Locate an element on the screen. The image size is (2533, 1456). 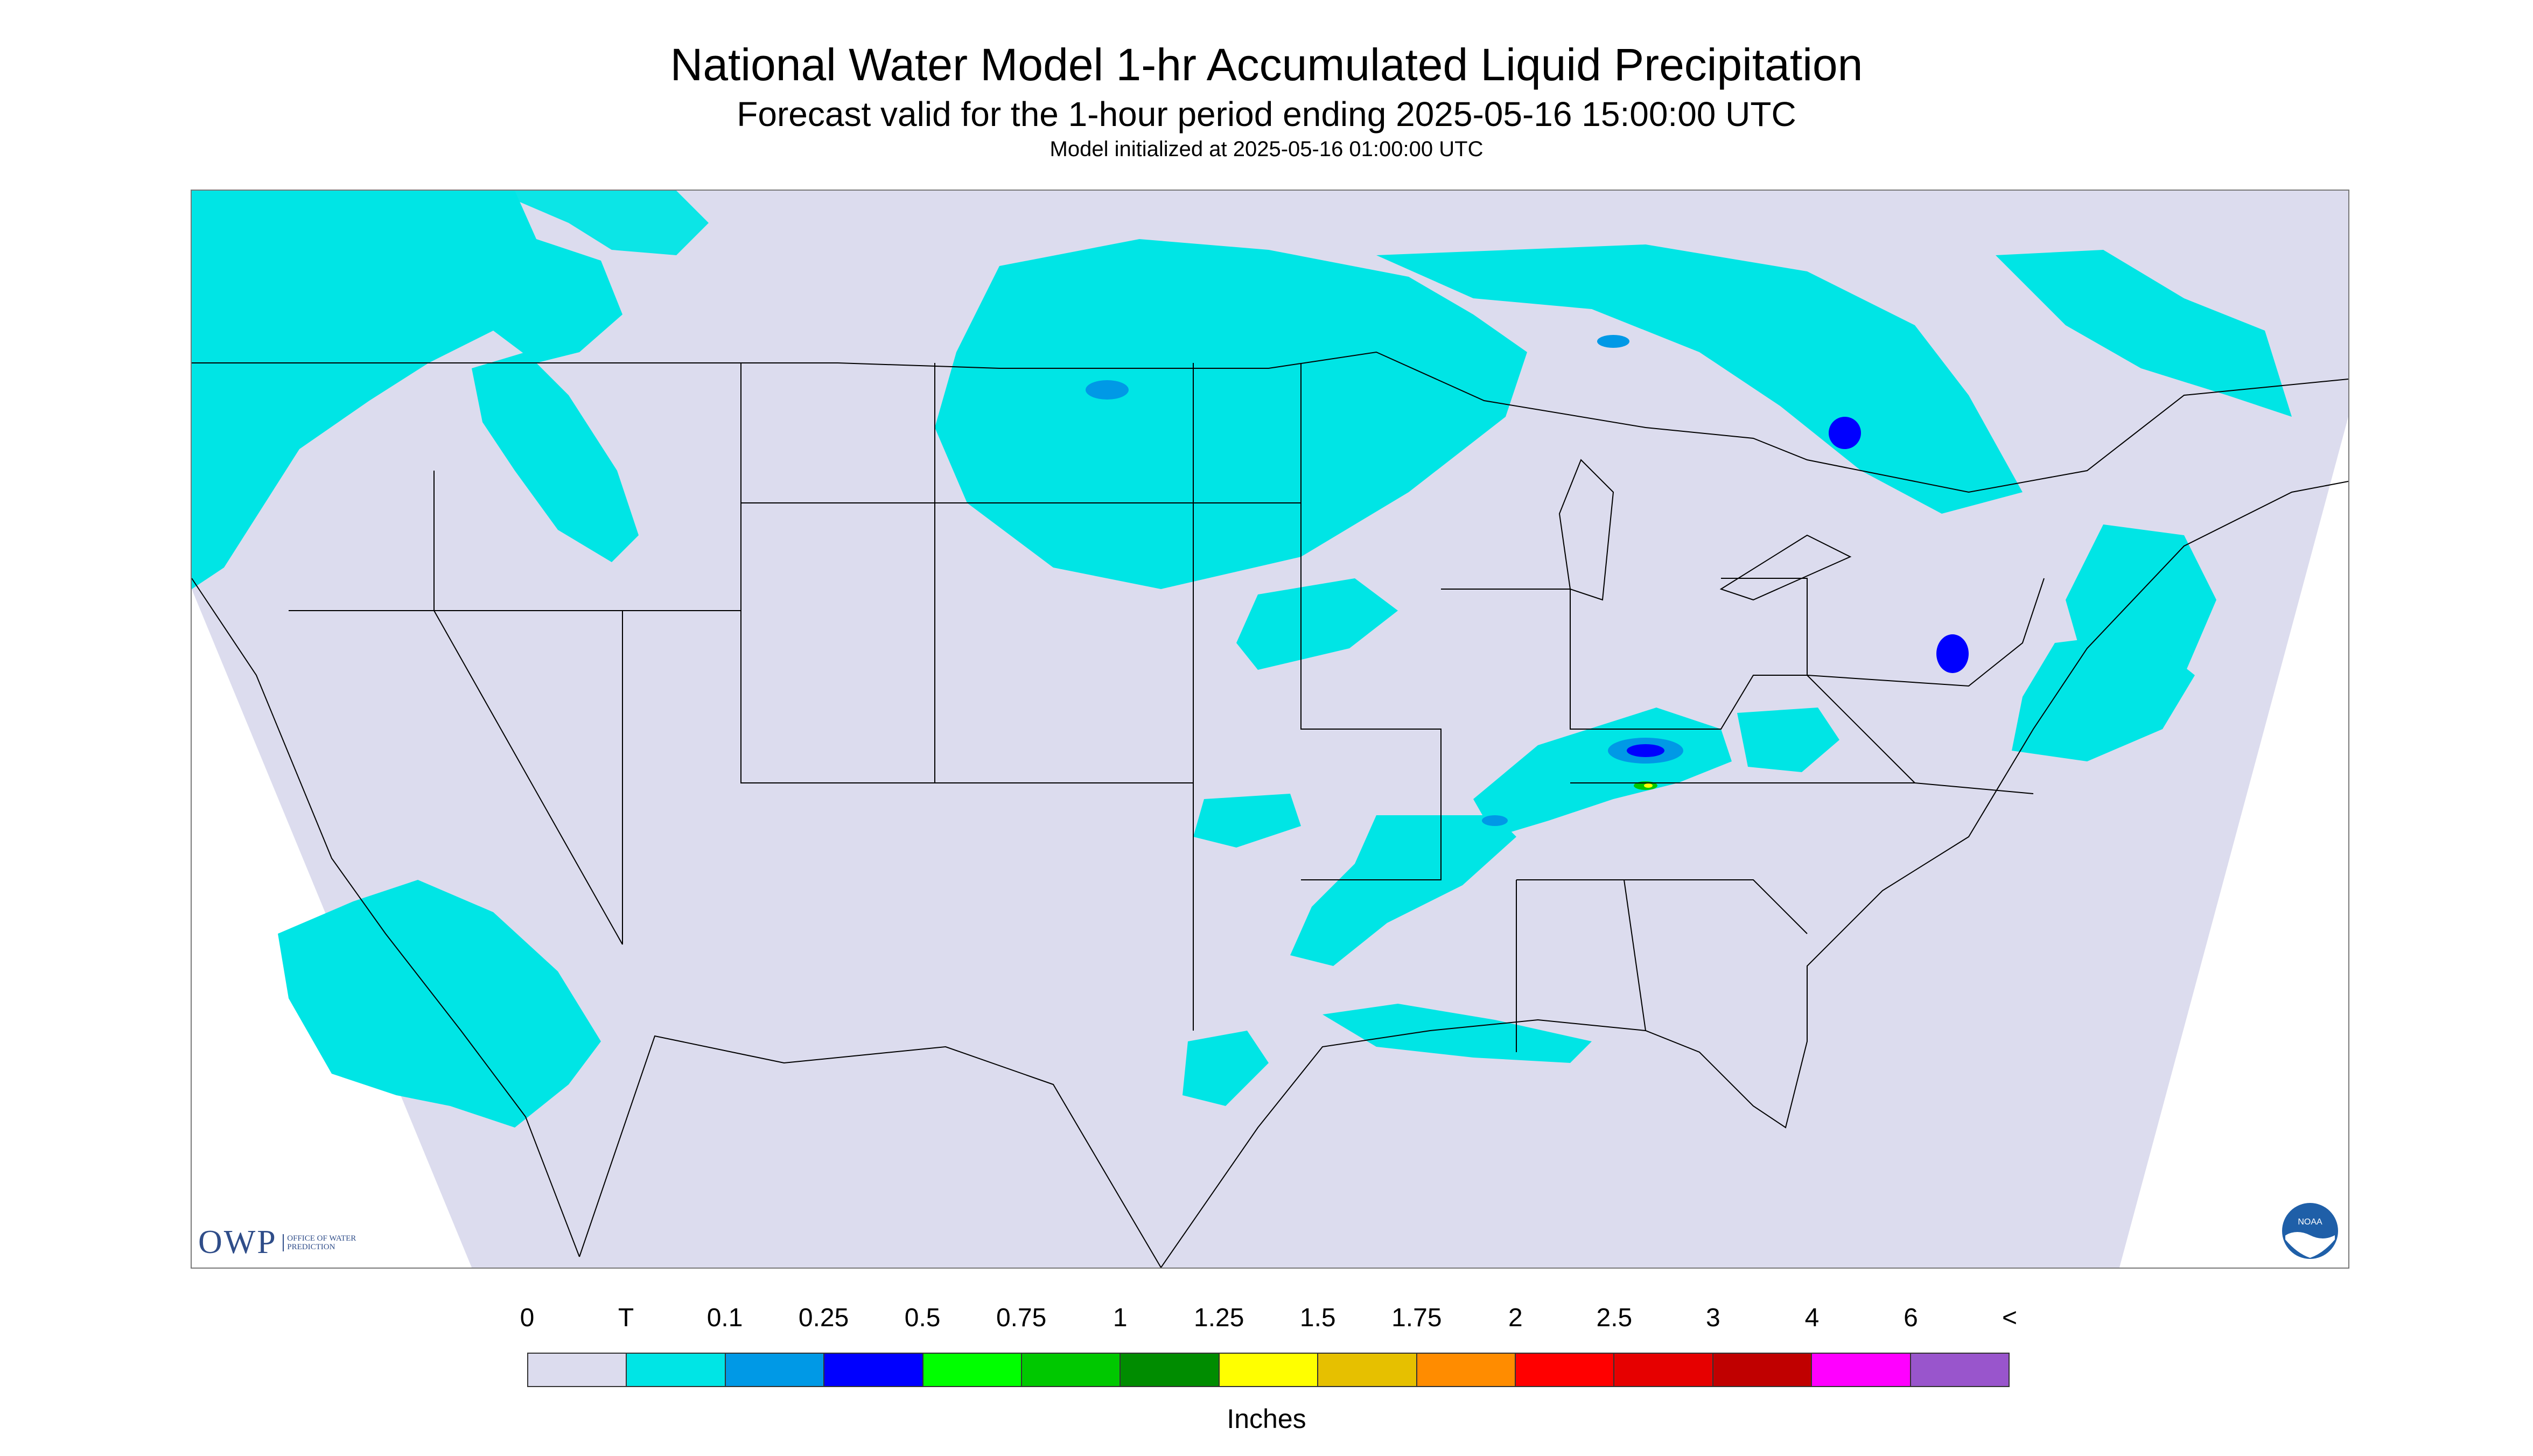
legend-tick-label: 3 is located at coordinates (1713, 1318).